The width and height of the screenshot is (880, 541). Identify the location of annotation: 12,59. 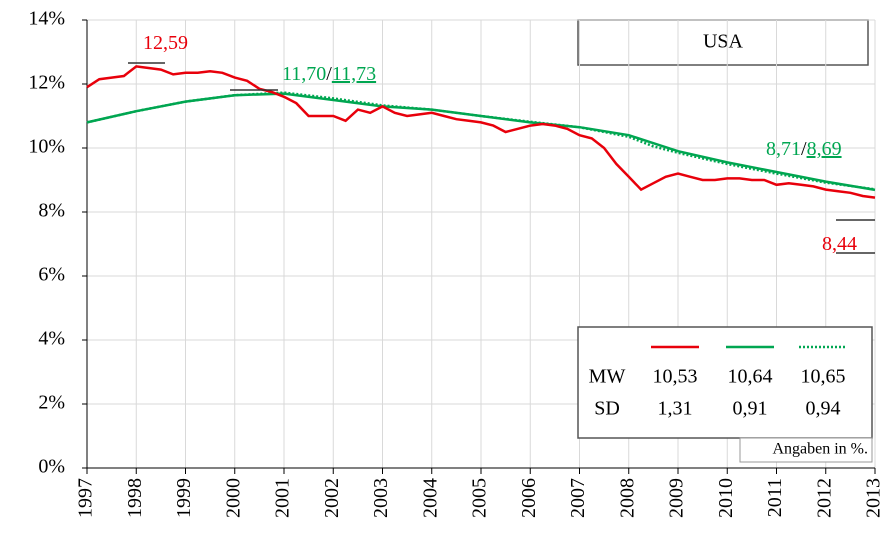
(165, 43).